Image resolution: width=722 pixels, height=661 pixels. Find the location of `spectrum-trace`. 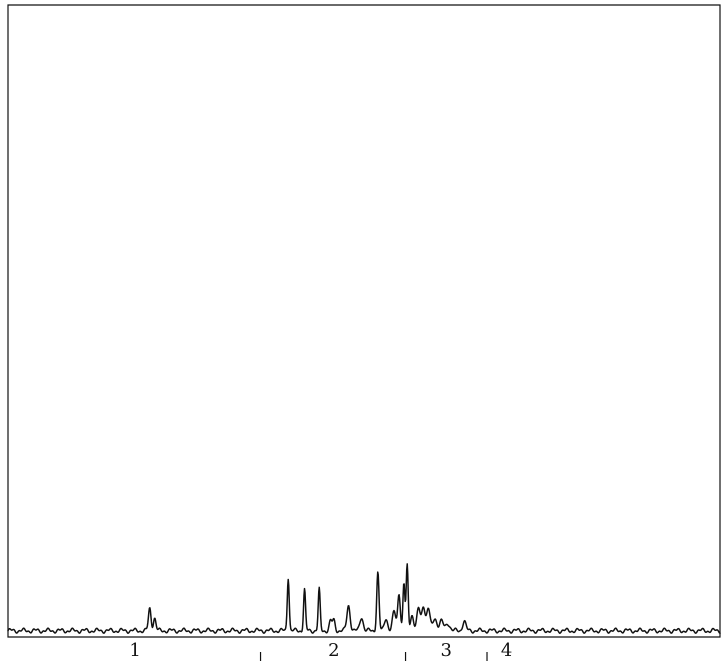

spectrum-trace is located at coordinates (364, 598).